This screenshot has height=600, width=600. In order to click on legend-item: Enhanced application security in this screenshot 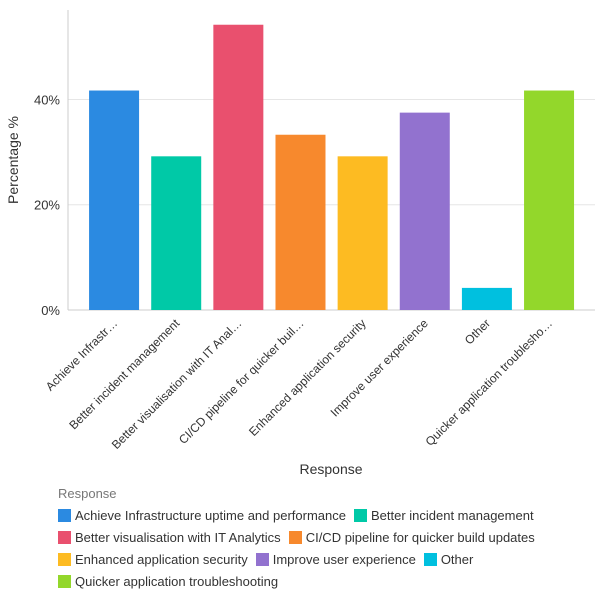, I will do `click(153, 559)`.